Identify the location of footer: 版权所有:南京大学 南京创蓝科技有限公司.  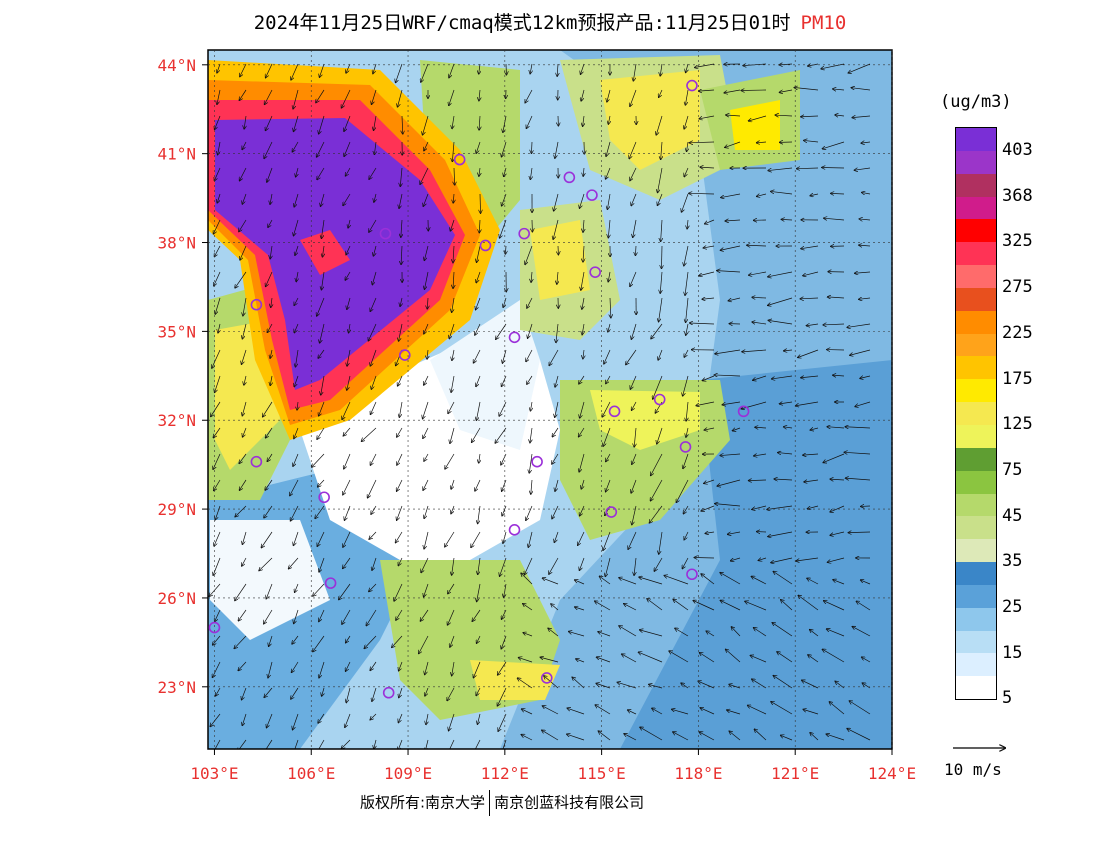
(502, 803).